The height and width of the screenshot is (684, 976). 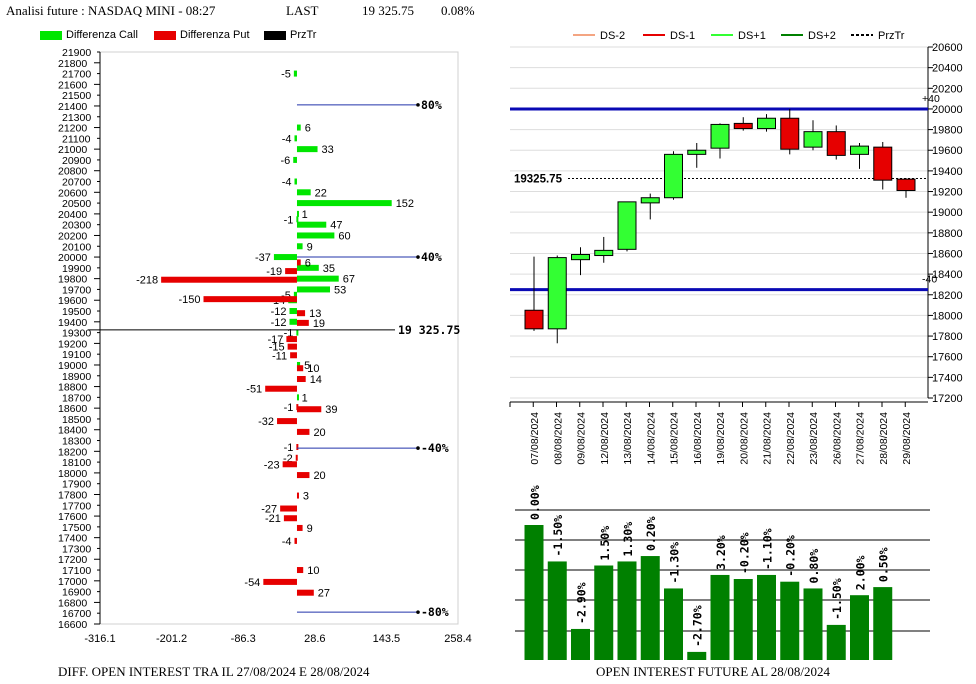 What do you see at coordinates (72, 388) in the screenshot?
I see `left-y-tick-label: 18800` at bounding box center [72, 388].